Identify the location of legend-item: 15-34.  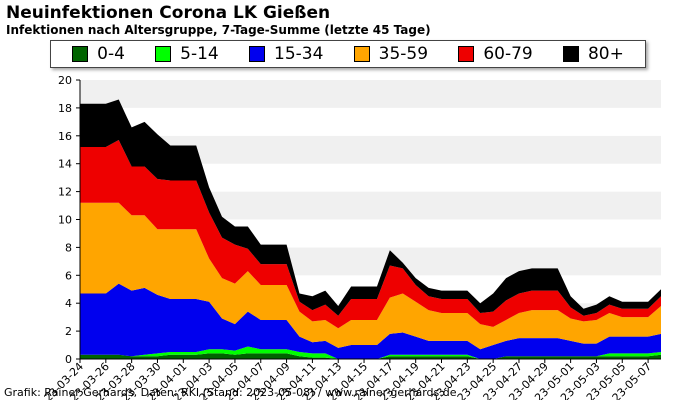
(286, 54).